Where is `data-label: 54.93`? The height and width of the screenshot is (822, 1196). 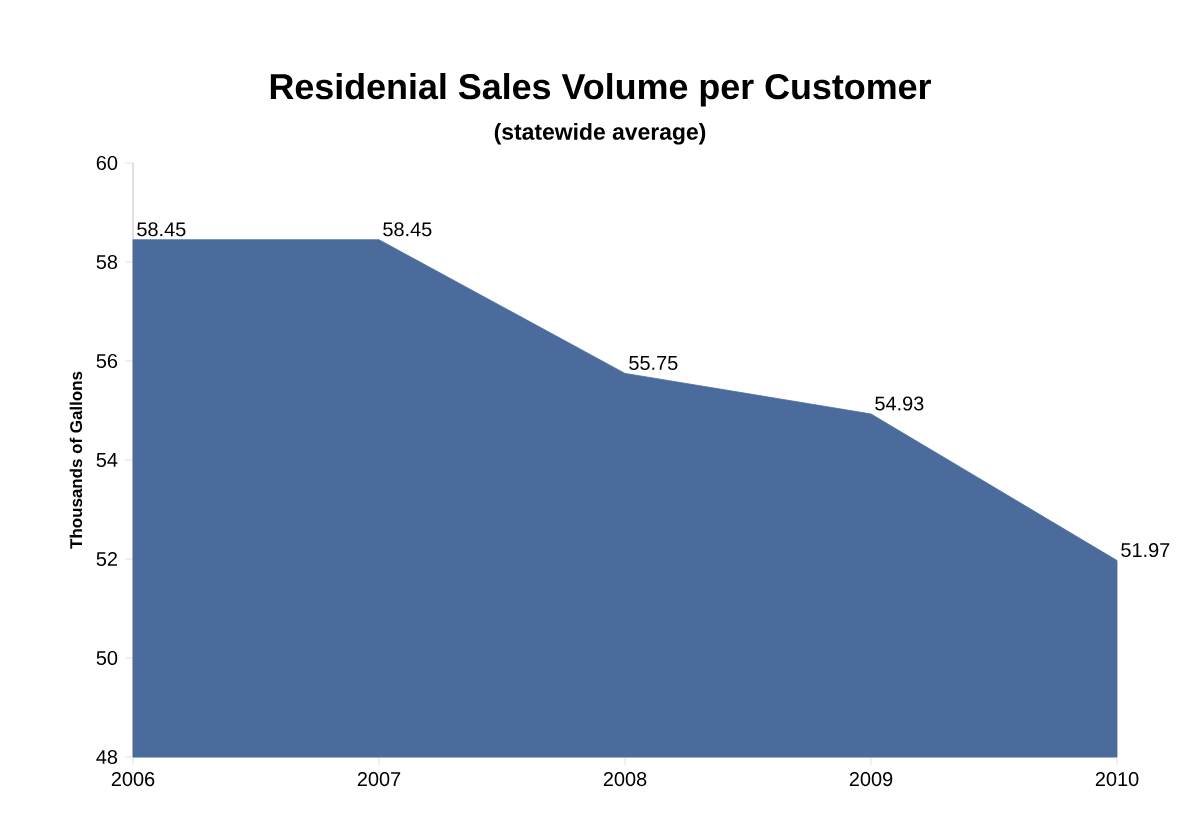 data-label: 54.93 is located at coordinates (899, 403).